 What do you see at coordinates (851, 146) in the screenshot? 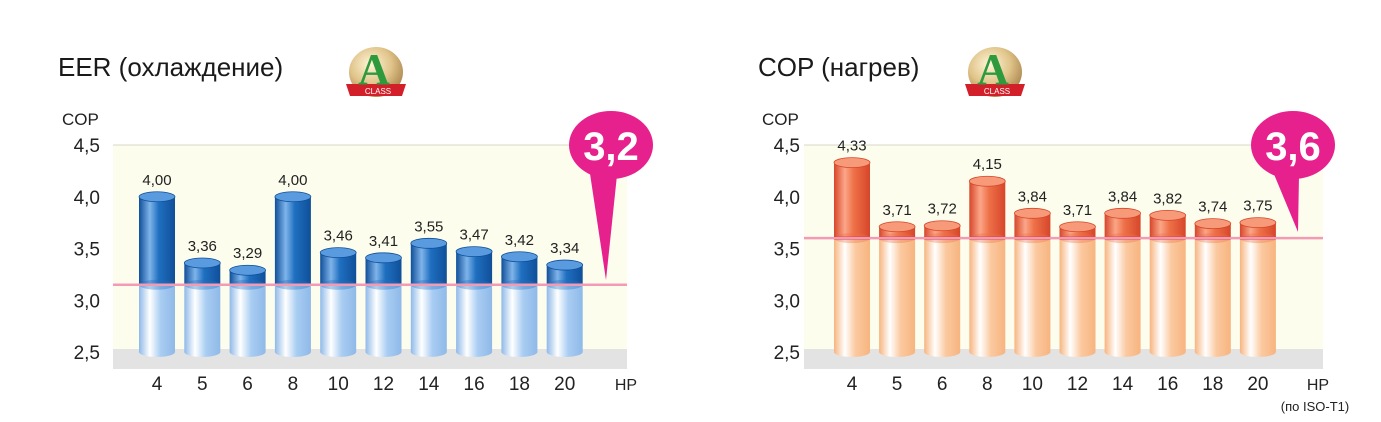
I see `value-label: 4,33` at bounding box center [851, 146].